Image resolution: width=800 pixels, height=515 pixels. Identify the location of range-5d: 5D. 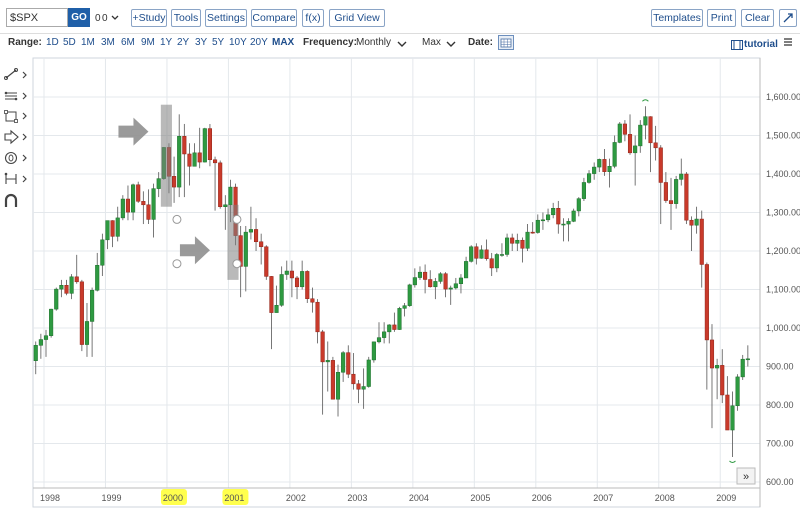
(69, 42).